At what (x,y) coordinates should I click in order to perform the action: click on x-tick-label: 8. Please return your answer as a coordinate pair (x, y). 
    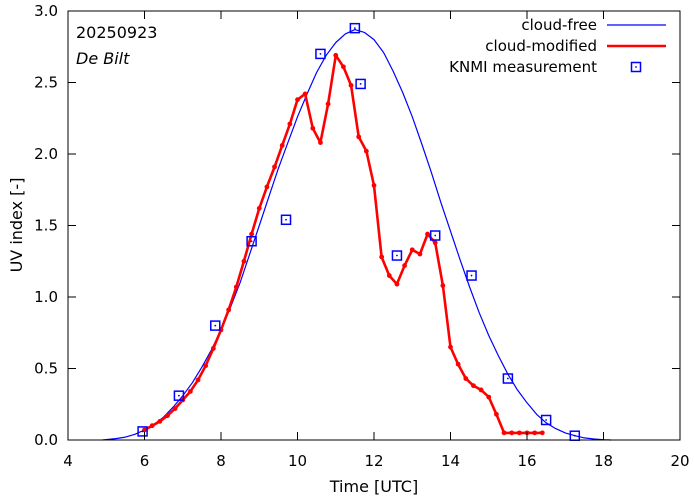
    Looking at the image, I should click on (221, 461).